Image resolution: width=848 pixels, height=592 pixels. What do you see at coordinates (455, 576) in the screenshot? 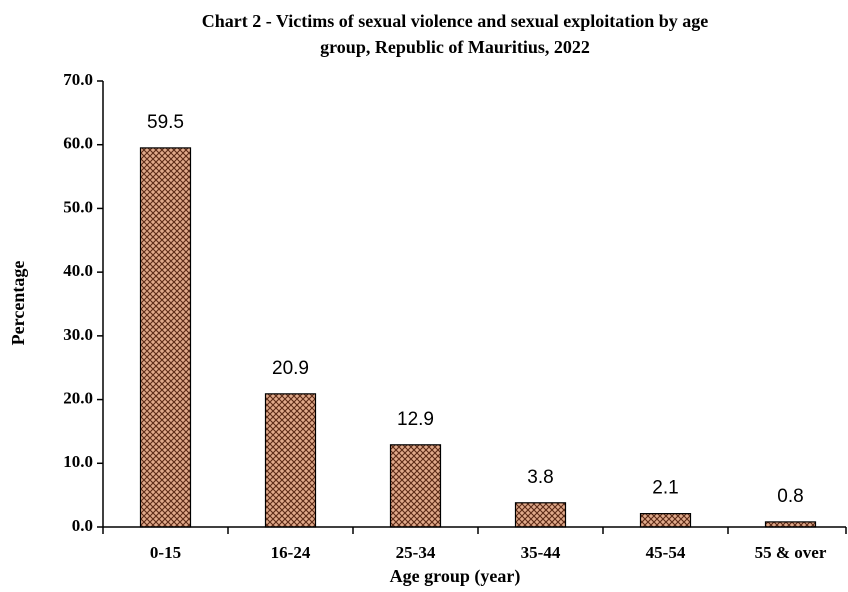
I see `x-axis-label: Age group (year)` at bounding box center [455, 576].